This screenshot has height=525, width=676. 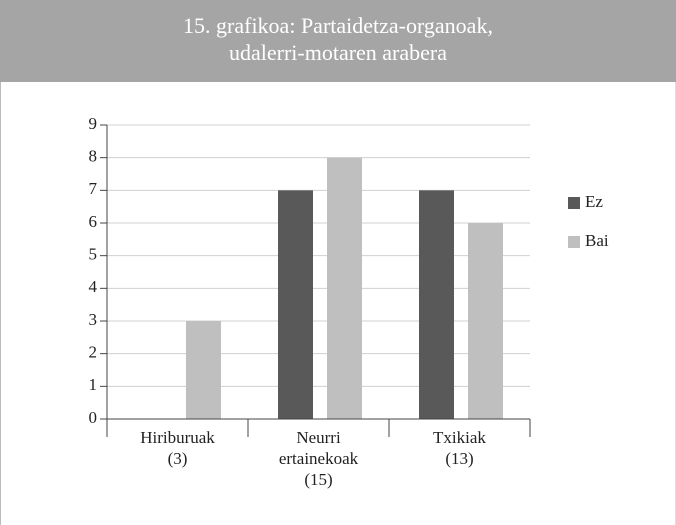 What do you see at coordinates (459, 437) in the screenshot?
I see `x-tick-label: Txikiak` at bounding box center [459, 437].